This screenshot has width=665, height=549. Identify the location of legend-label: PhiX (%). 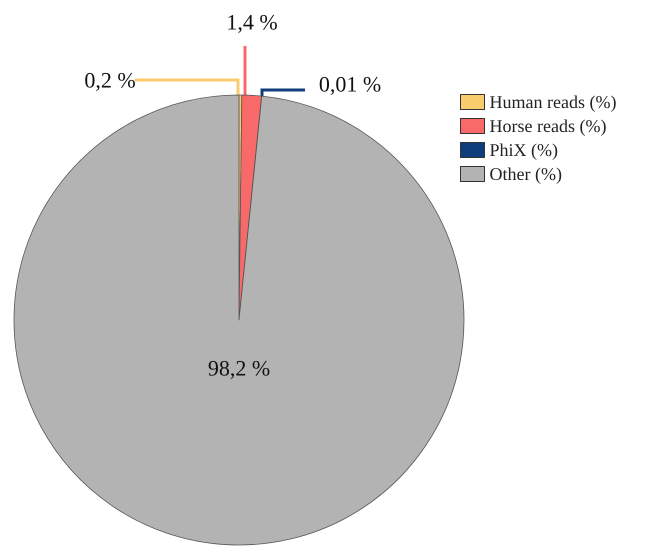
(524, 150).